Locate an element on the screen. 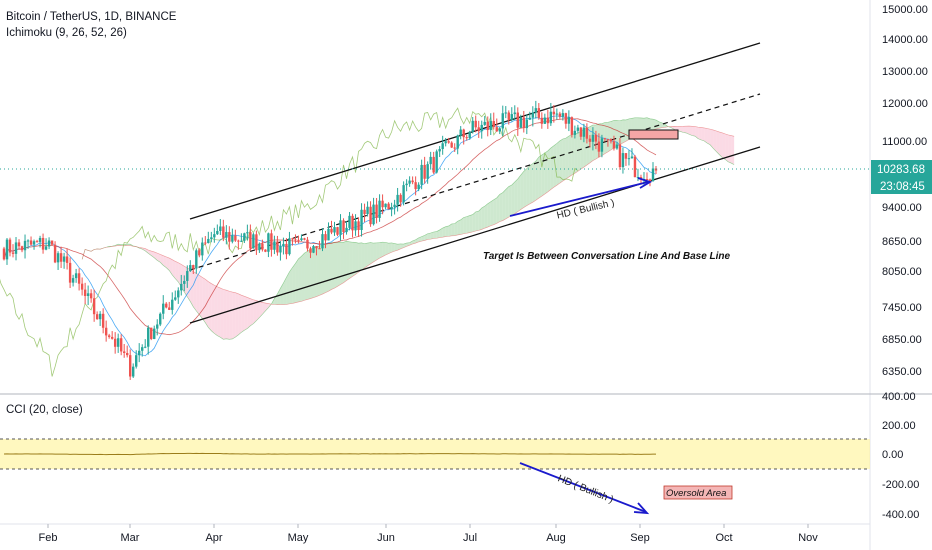 This screenshot has height=550, width=932. countdown-tag is located at coordinates (901, 185).